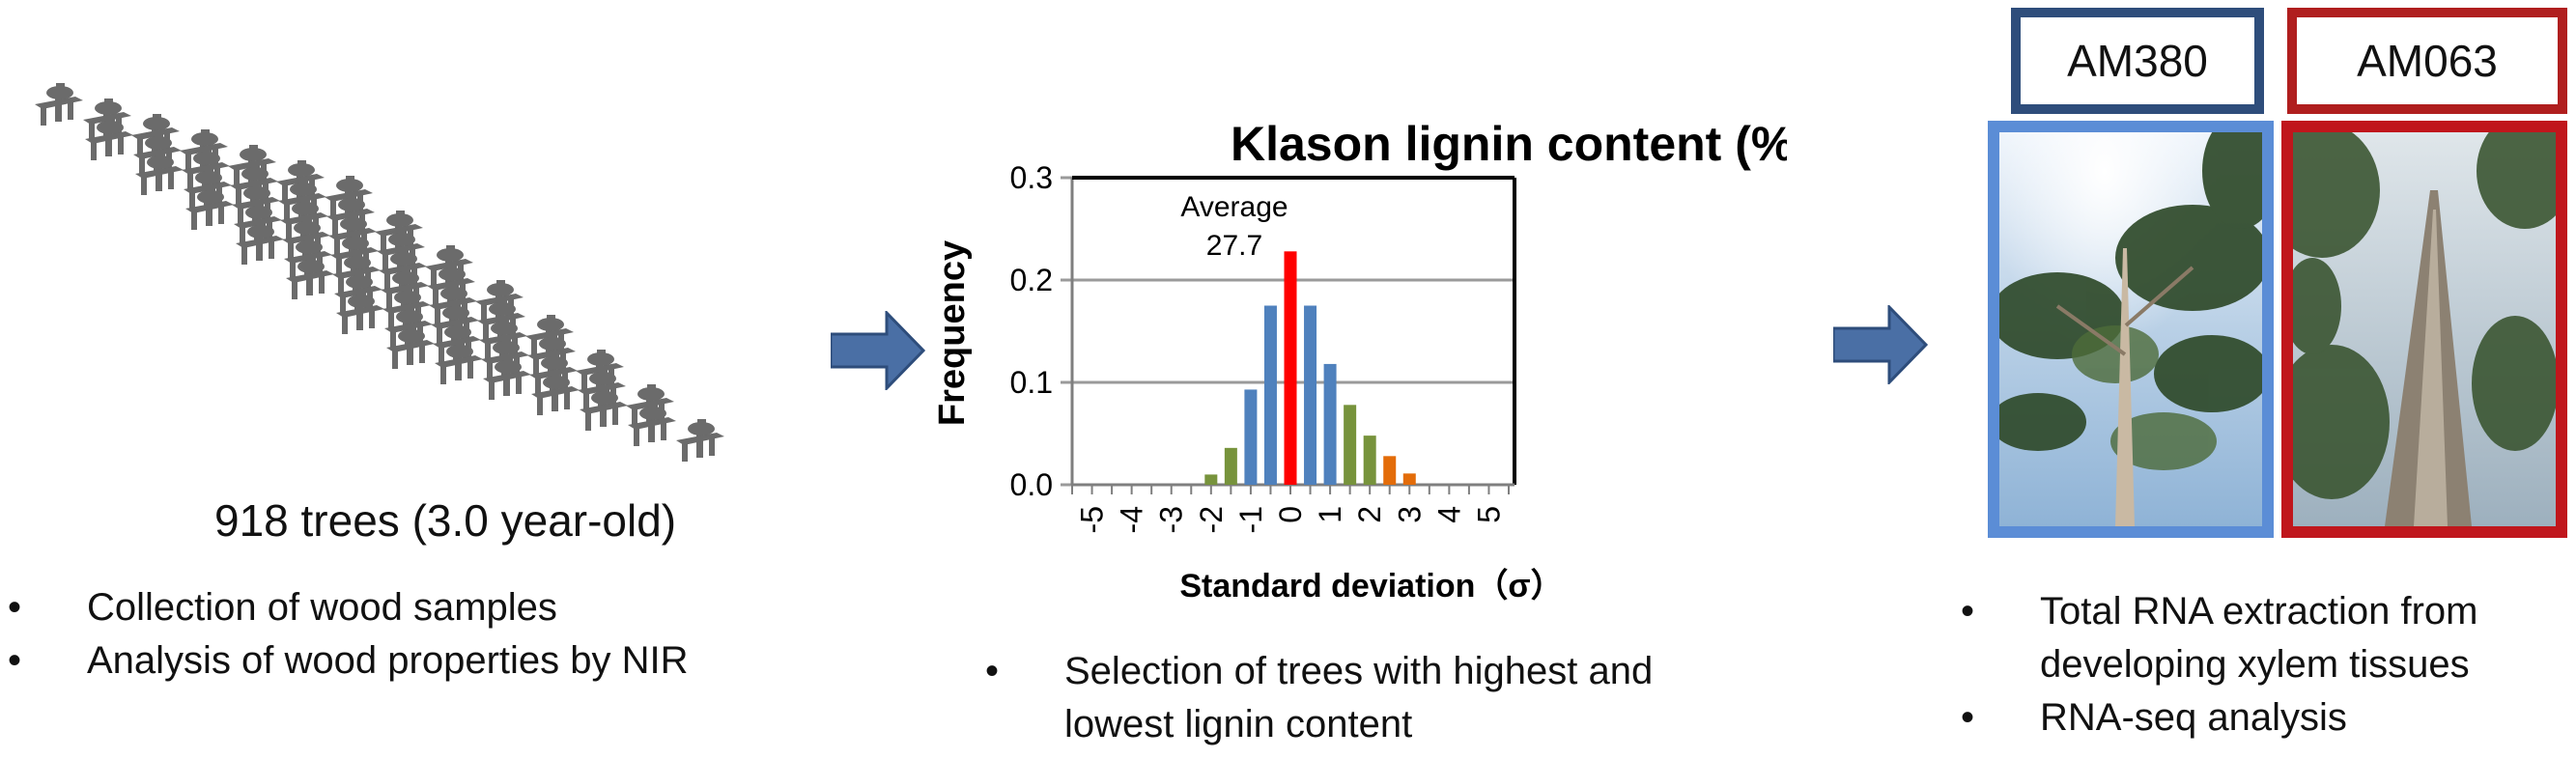  I want to click on tree-photo-am380, so click(2130, 329).